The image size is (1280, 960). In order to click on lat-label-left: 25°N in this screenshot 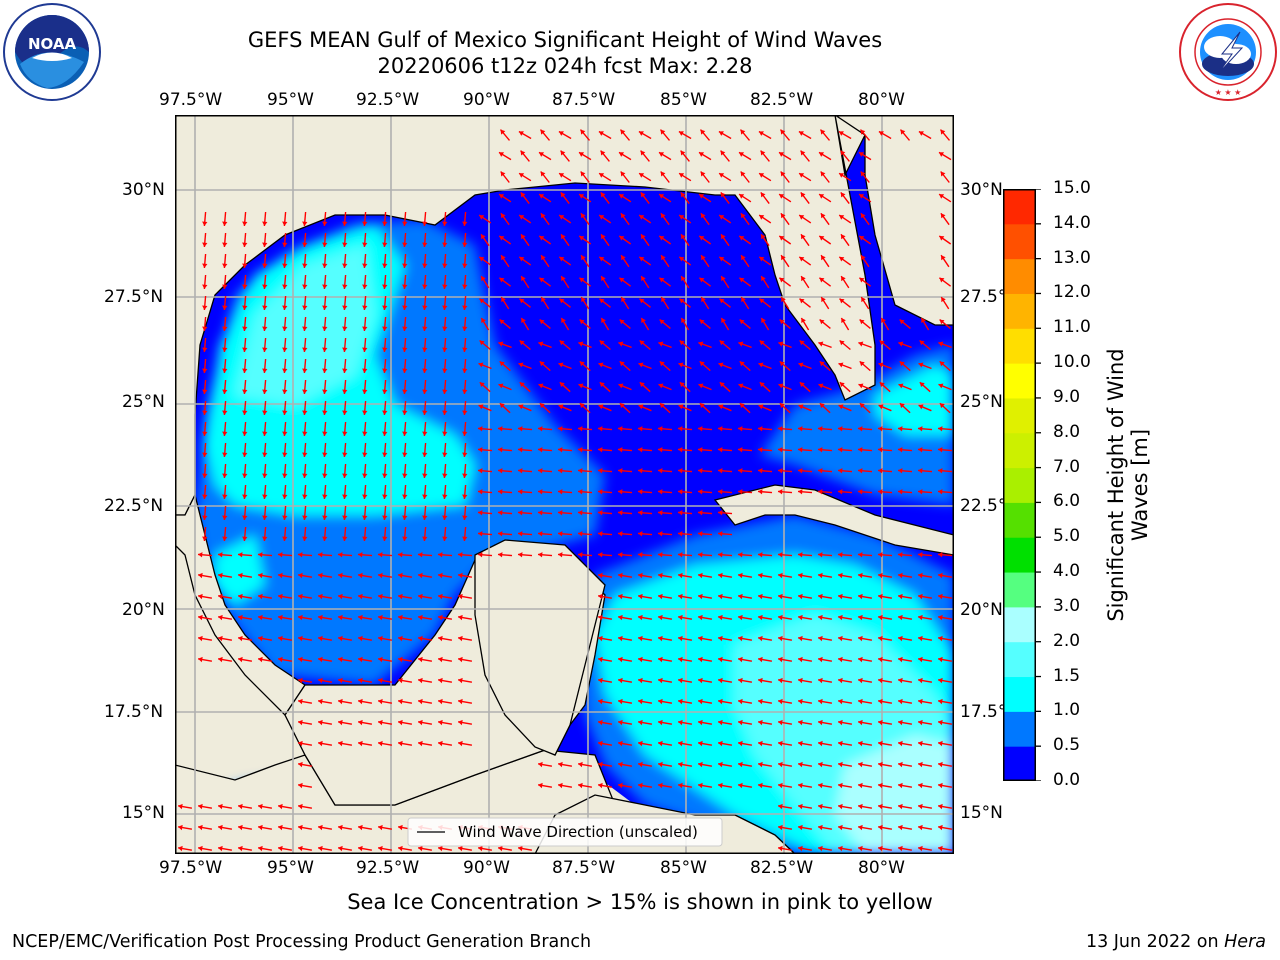, I will do `click(143, 402)`.